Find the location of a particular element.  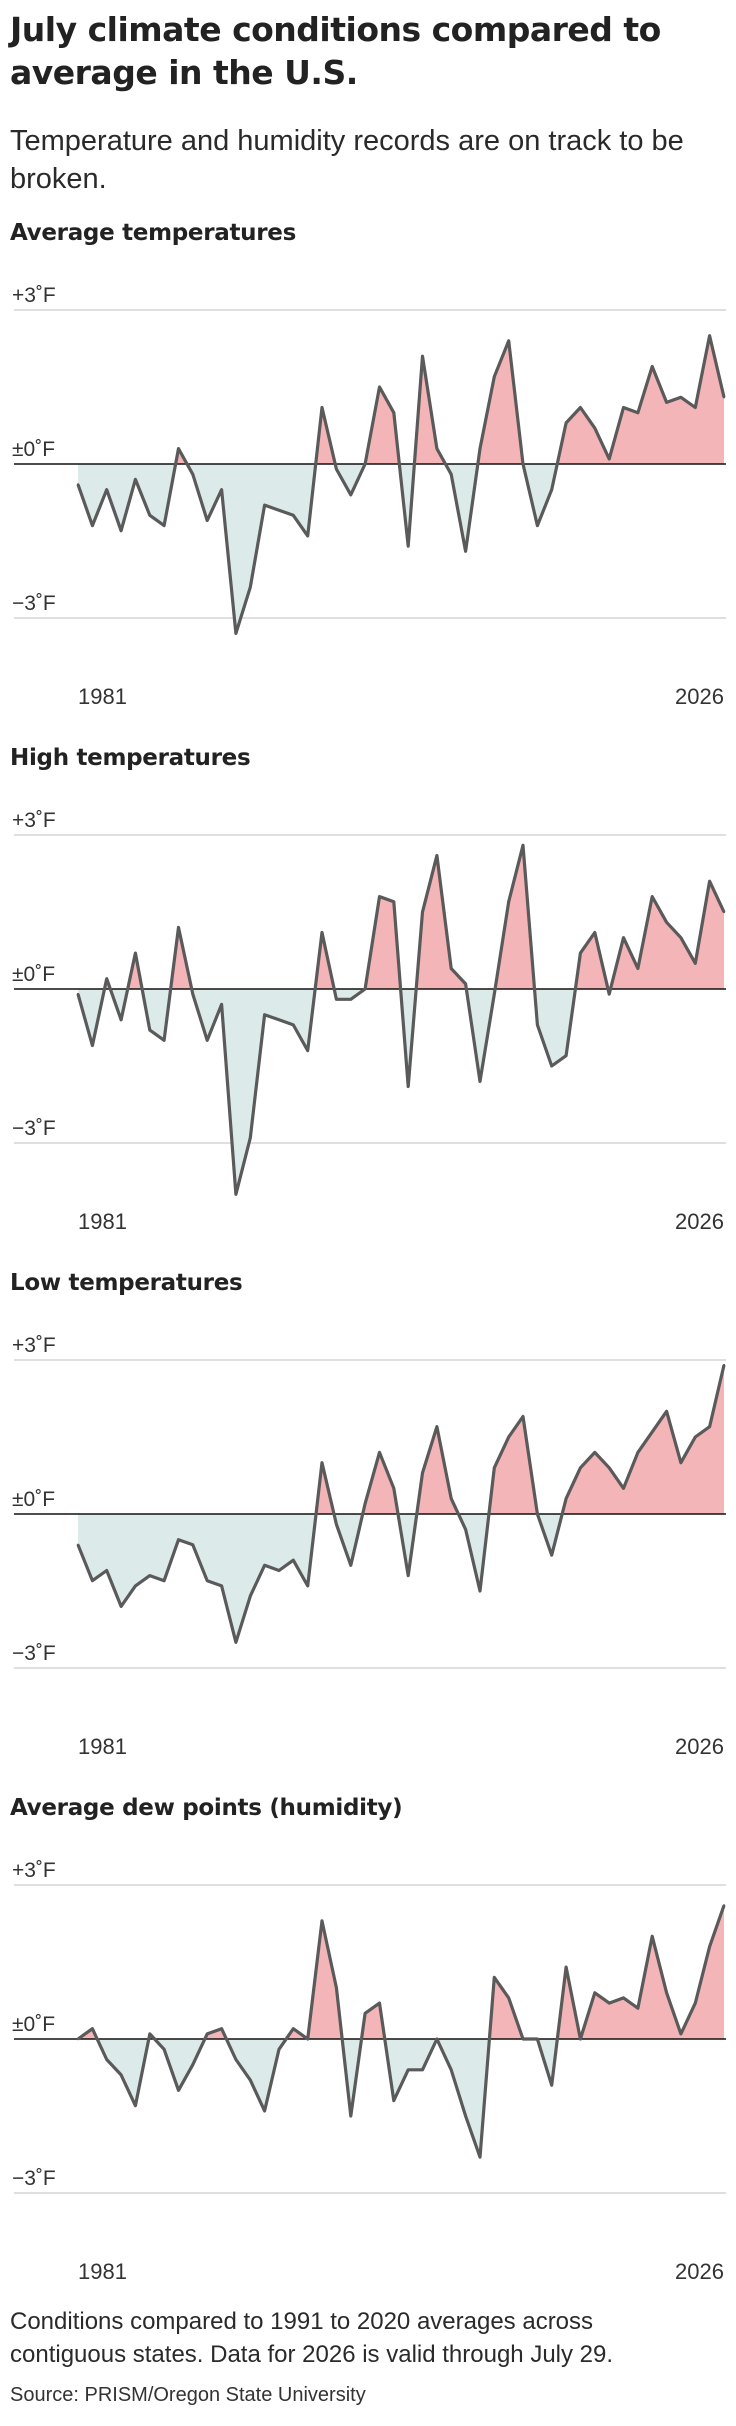

data-point-1985 is located at coordinates (135, 1586).